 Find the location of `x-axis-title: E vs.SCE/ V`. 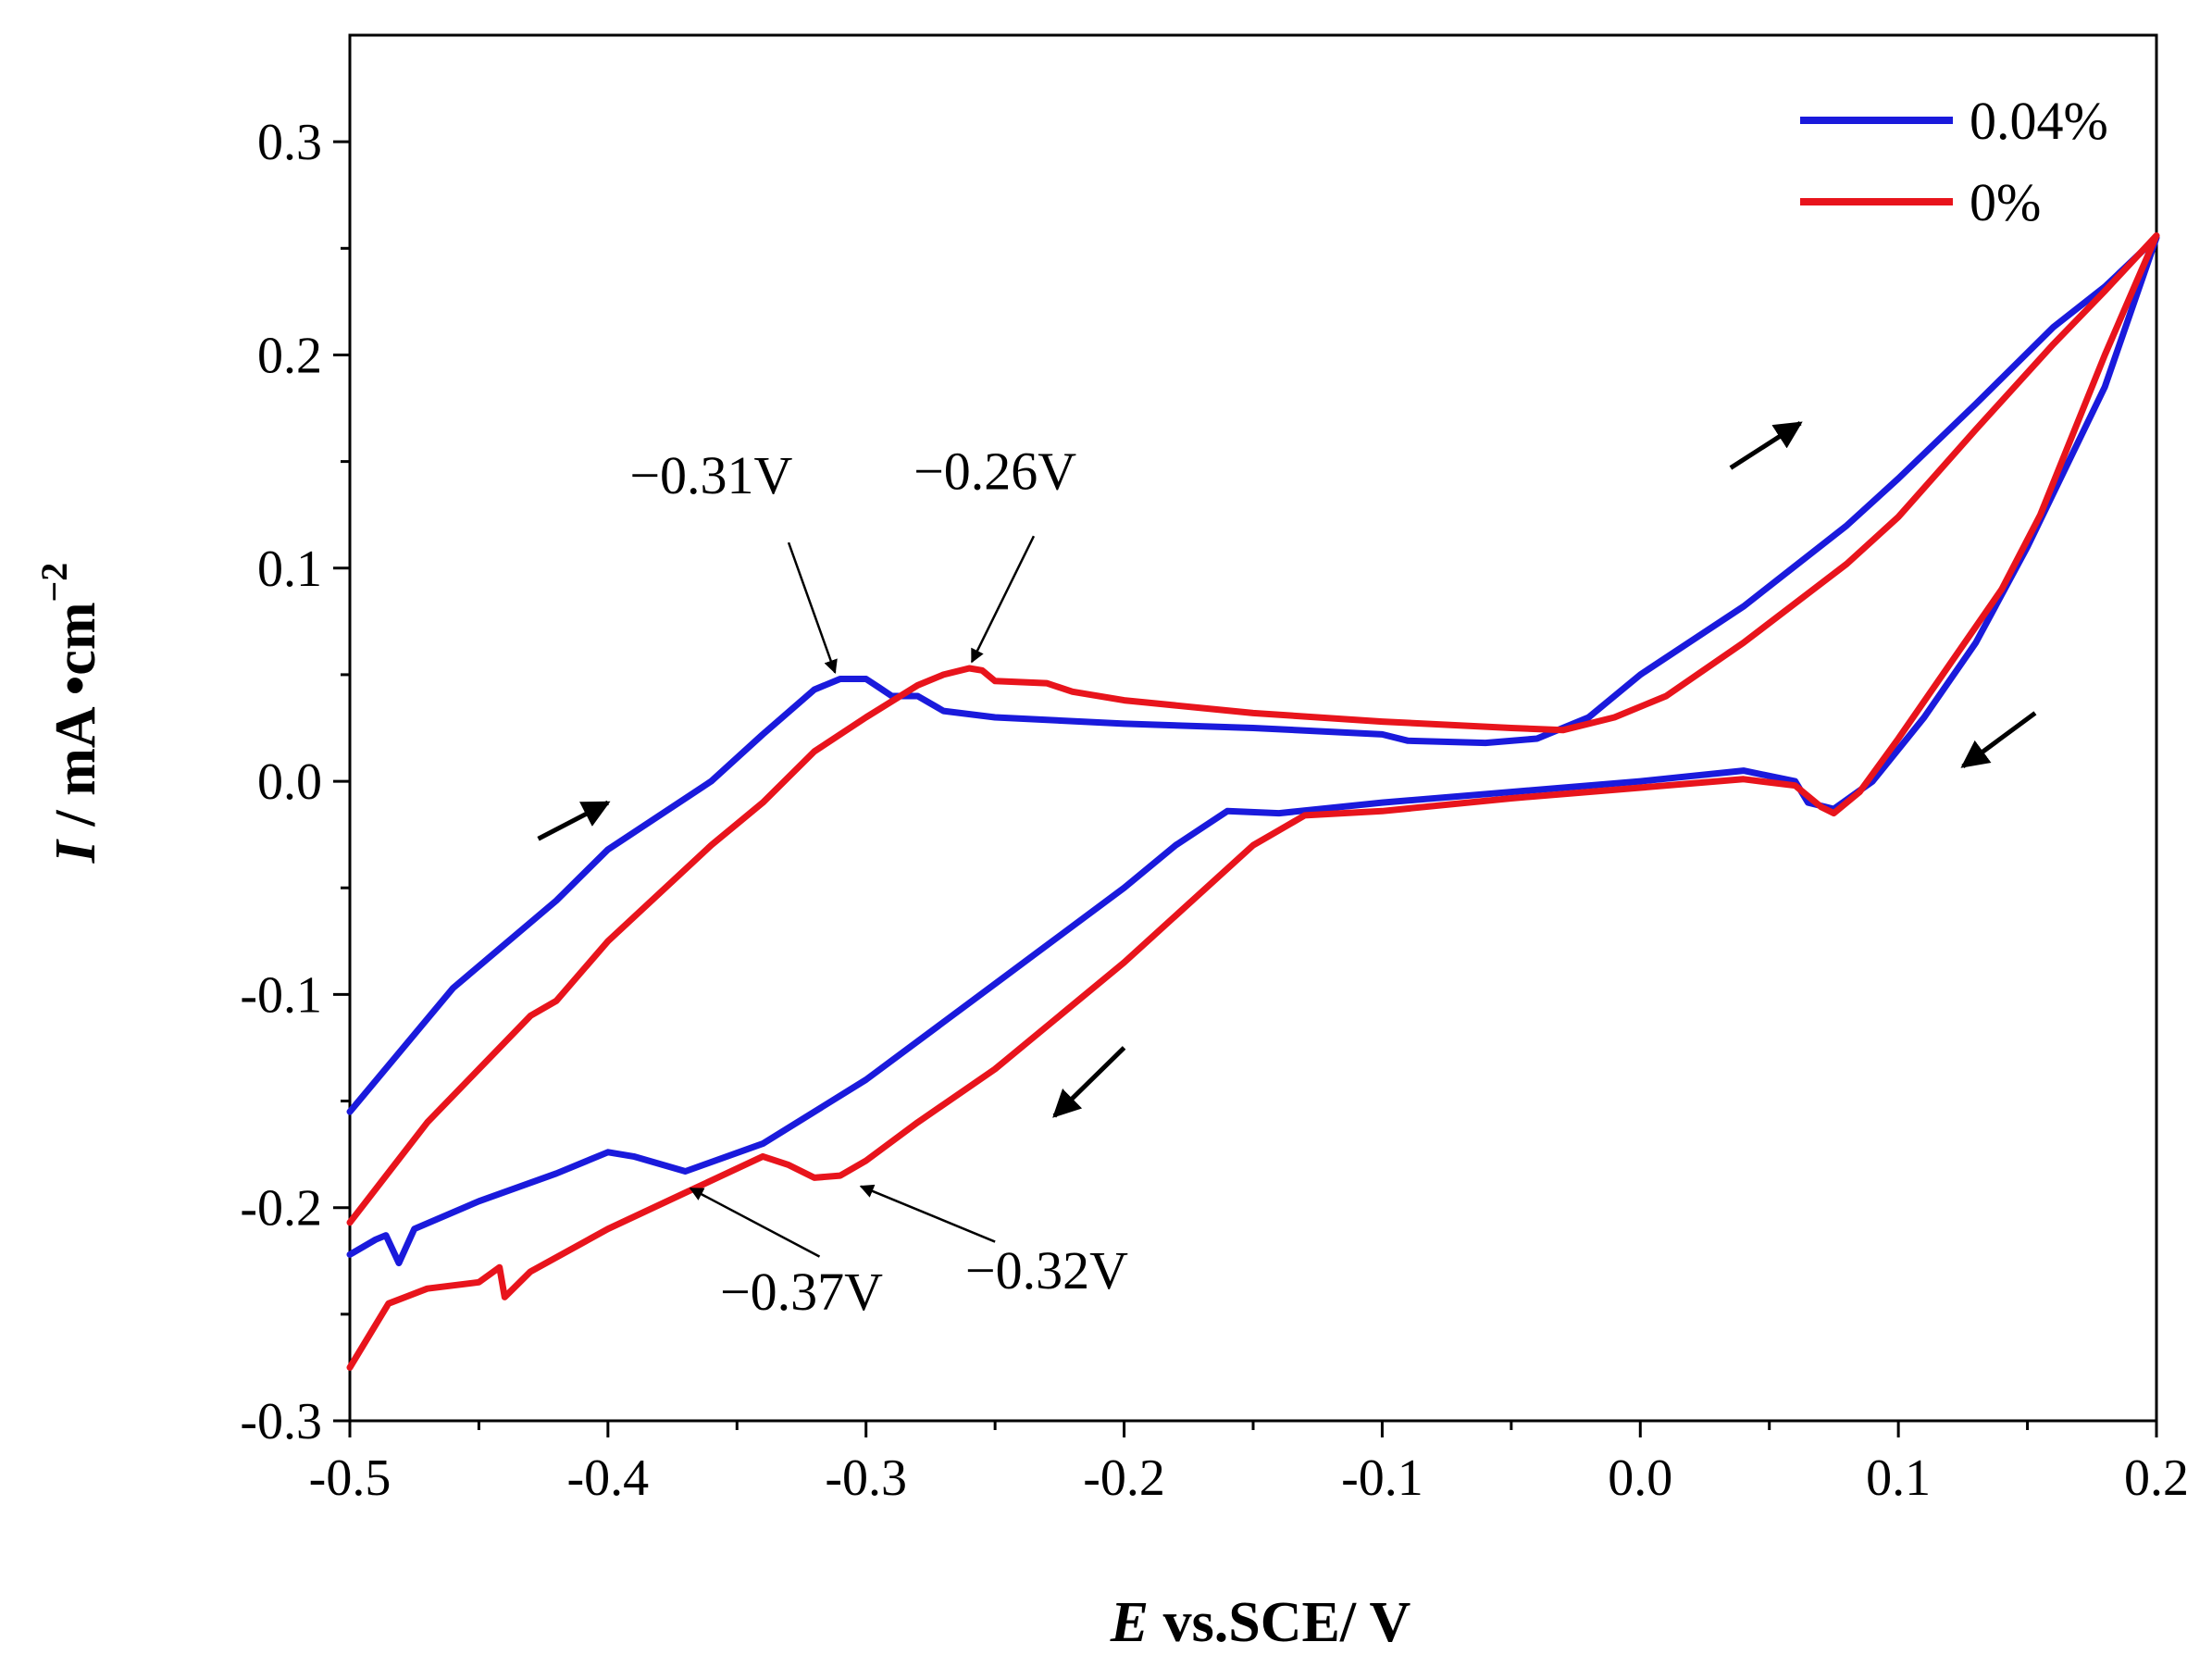

x-axis-title: E vs.SCE/ V is located at coordinates (1260, 1622).